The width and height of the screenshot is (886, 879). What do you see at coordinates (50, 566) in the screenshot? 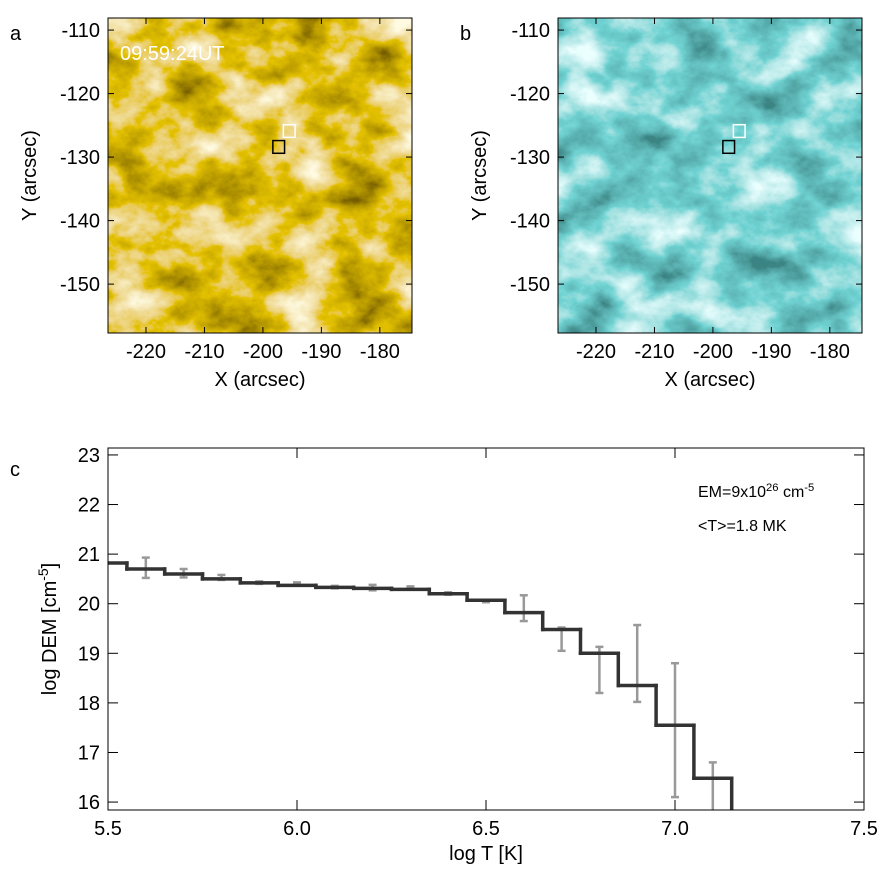
I see `text-part: ]` at bounding box center [50, 566].